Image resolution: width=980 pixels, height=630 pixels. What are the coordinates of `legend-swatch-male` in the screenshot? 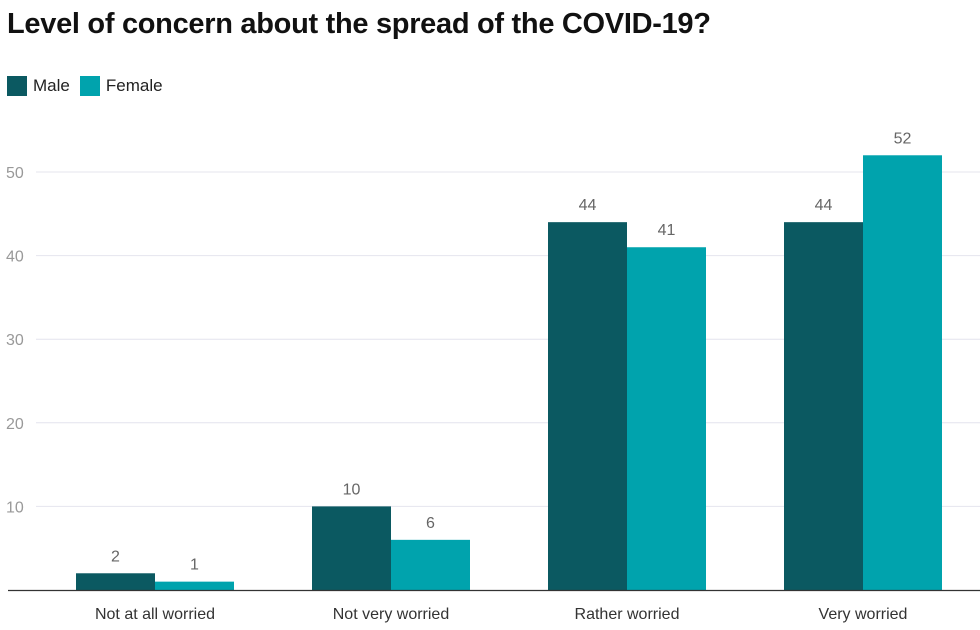 It's located at (17, 86).